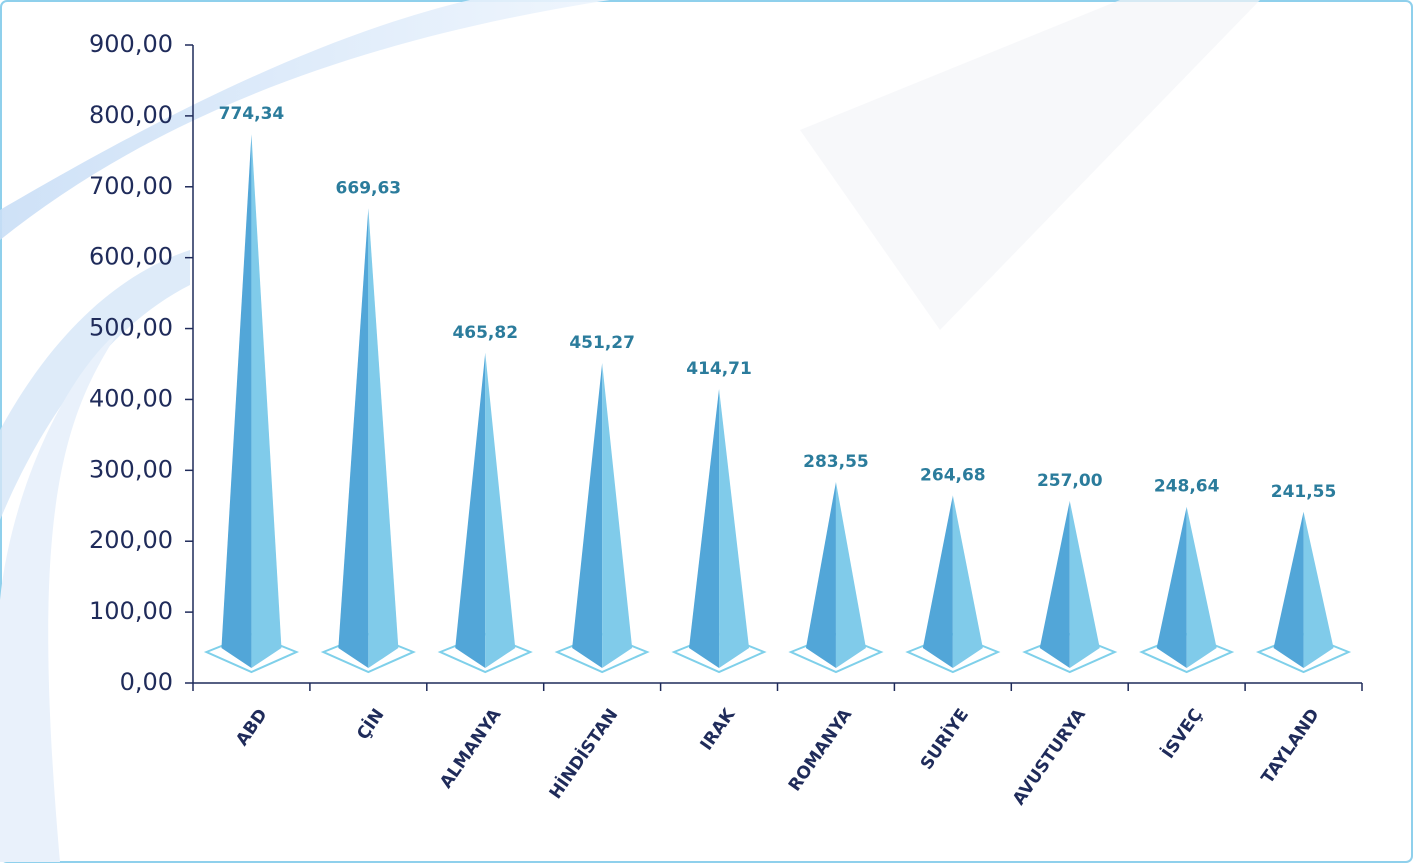  What do you see at coordinates (131, 44) in the screenshot?
I see `y-tick-label: 900,00` at bounding box center [131, 44].